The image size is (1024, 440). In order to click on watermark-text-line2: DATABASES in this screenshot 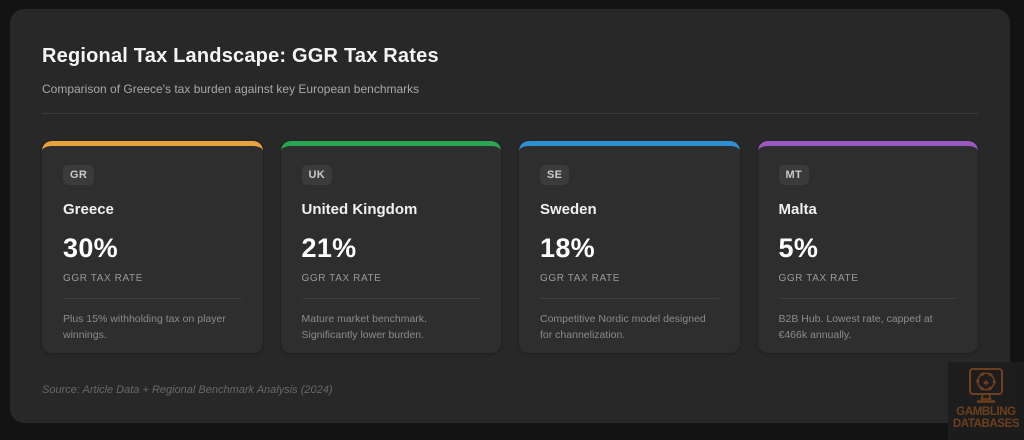, I will do `click(986, 423)`.